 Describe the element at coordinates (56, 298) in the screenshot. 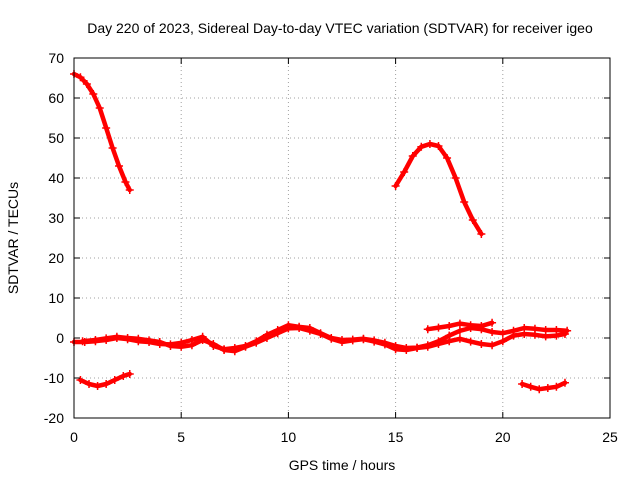

I see `y-tick-label: 10` at that location.